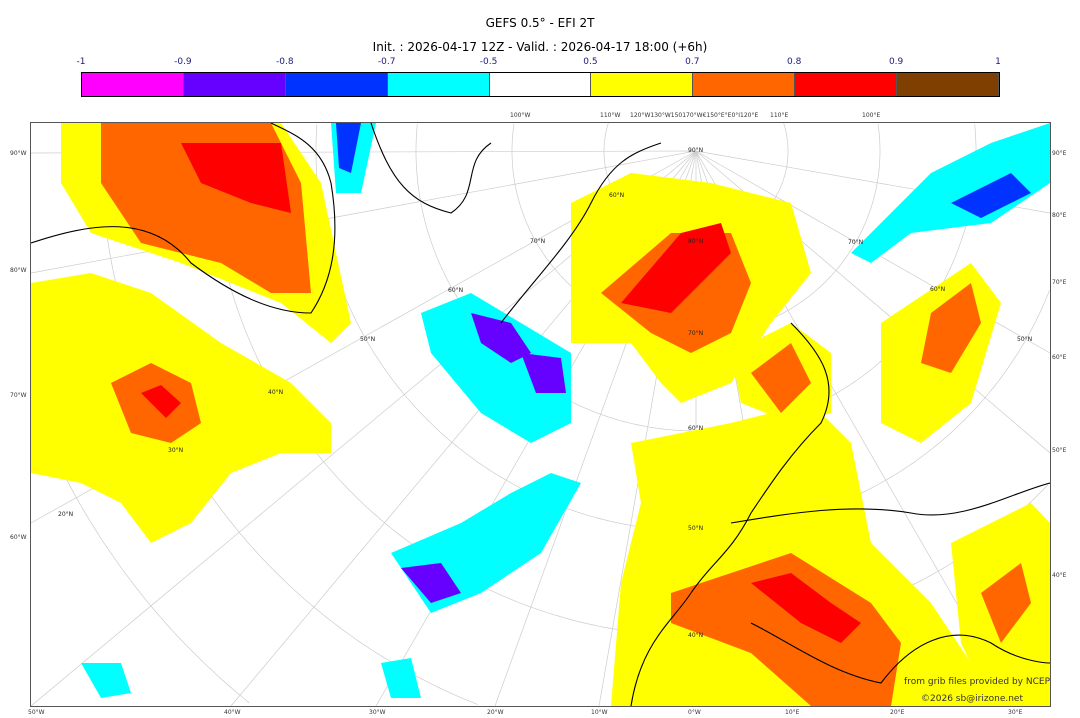 Image resolution: width=1080 pixels, height=718 pixels. What do you see at coordinates (599, 712) in the screenshot?
I see `axis-label-bottom: 10°W` at bounding box center [599, 712].